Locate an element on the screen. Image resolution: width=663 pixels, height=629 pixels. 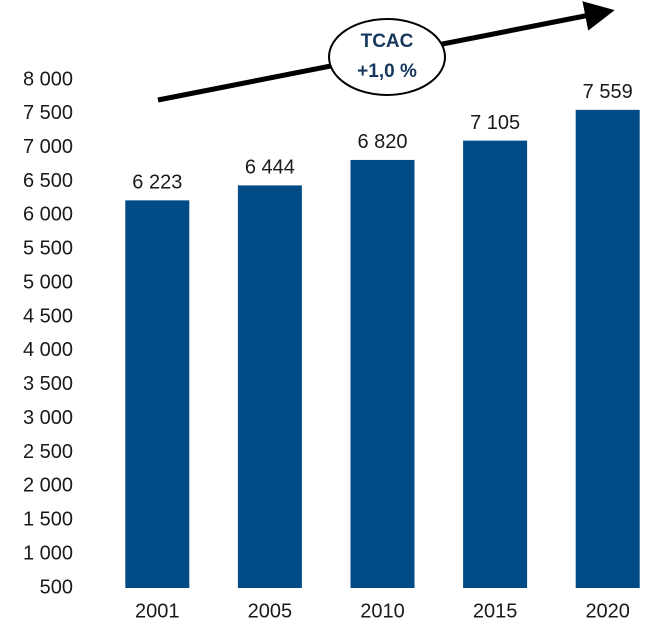
y-tick-label: 6 500 is located at coordinates (48, 181).